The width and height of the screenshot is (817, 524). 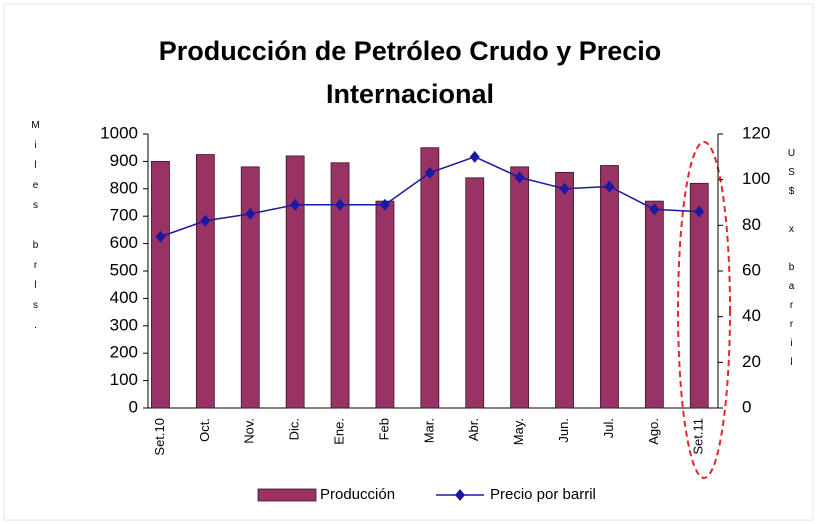 What do you see at coordinates (124, 324) in the screenshot?
I see `y-tick-label: 300` at bounding box center [124, 324].